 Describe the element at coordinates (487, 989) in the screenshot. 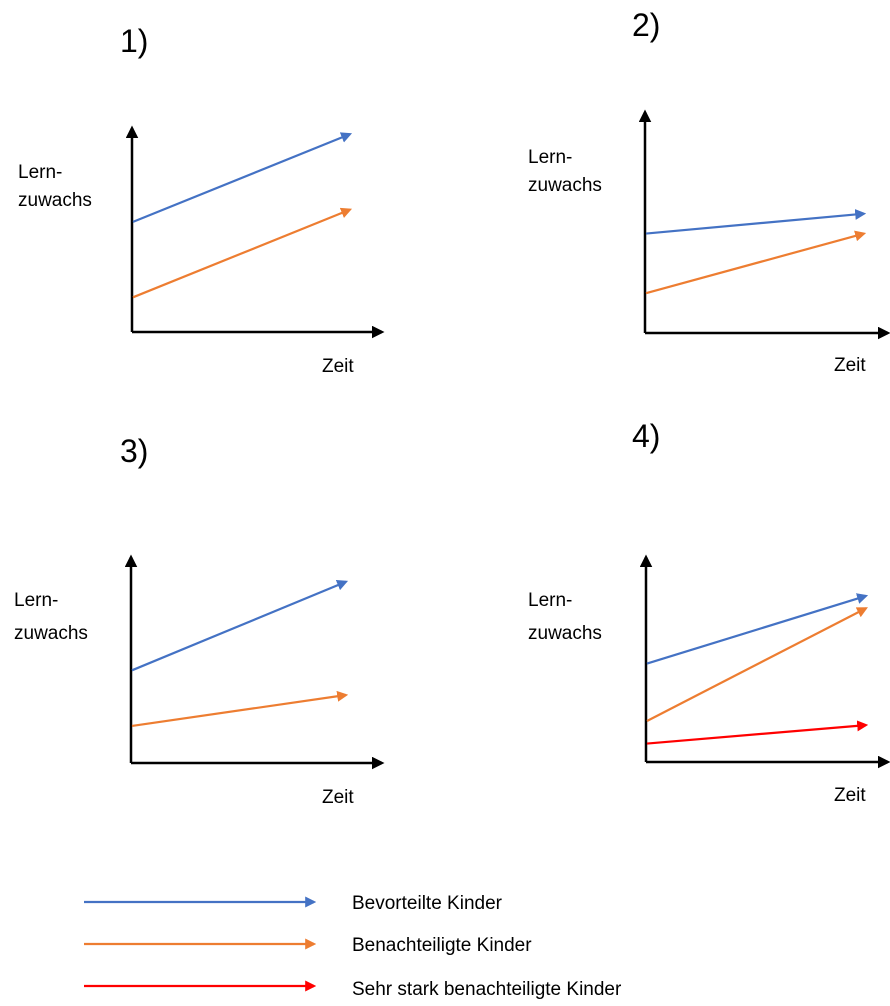

I see `legend-label-sehr-stark: Sehr stark benachteiligte Kinder` at that location.